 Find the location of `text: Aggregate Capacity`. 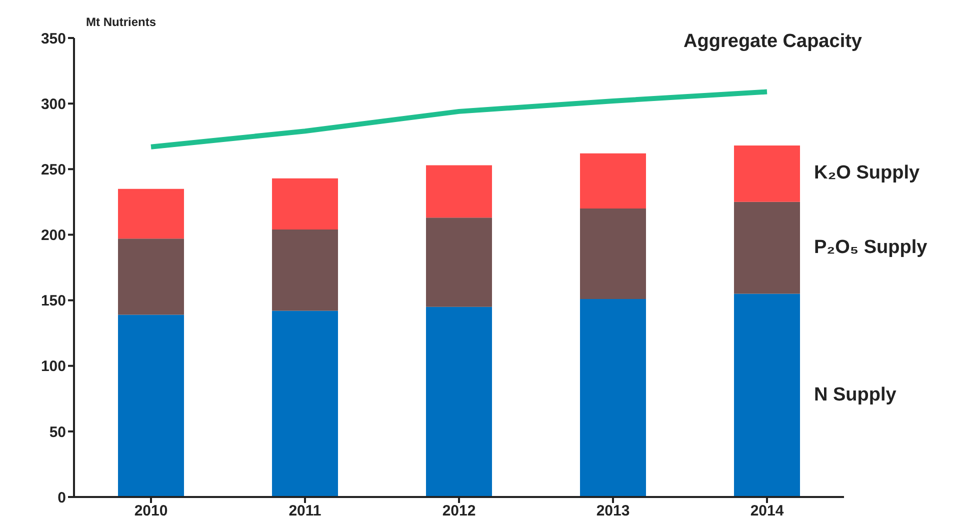

text: Aggregate Capacity is located at coordinates (773, 41).